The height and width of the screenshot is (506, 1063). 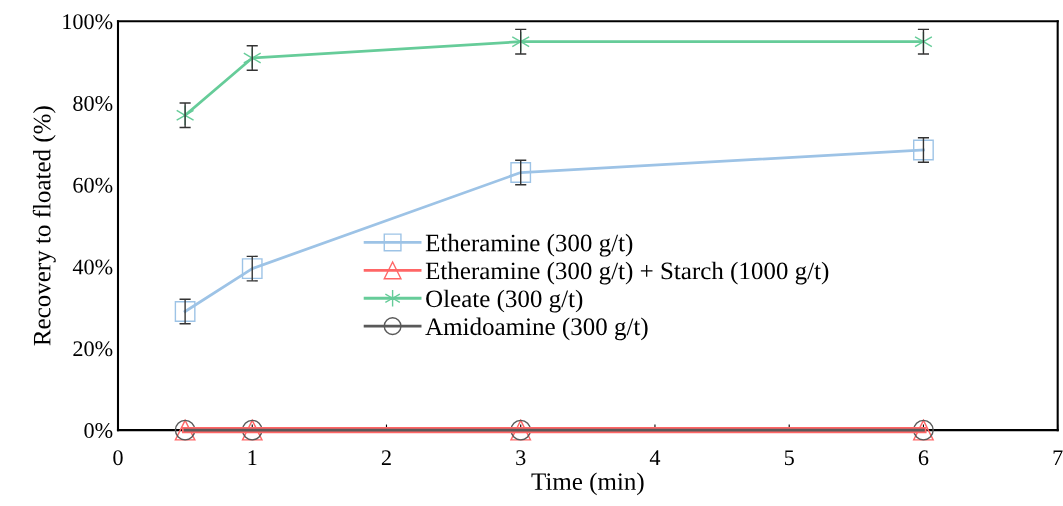 I want to click on y-tick-label: 20%, so click(x=93, y=349).